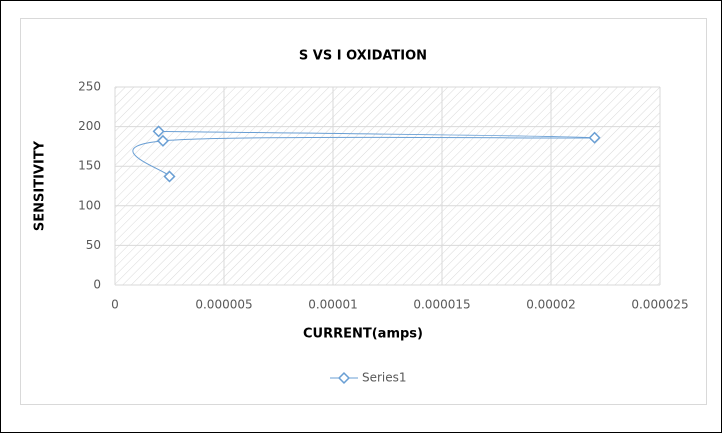 This screenshot has width=722, height=437. I want to click on x-tick-label: 0.000005, so click(223, 305).